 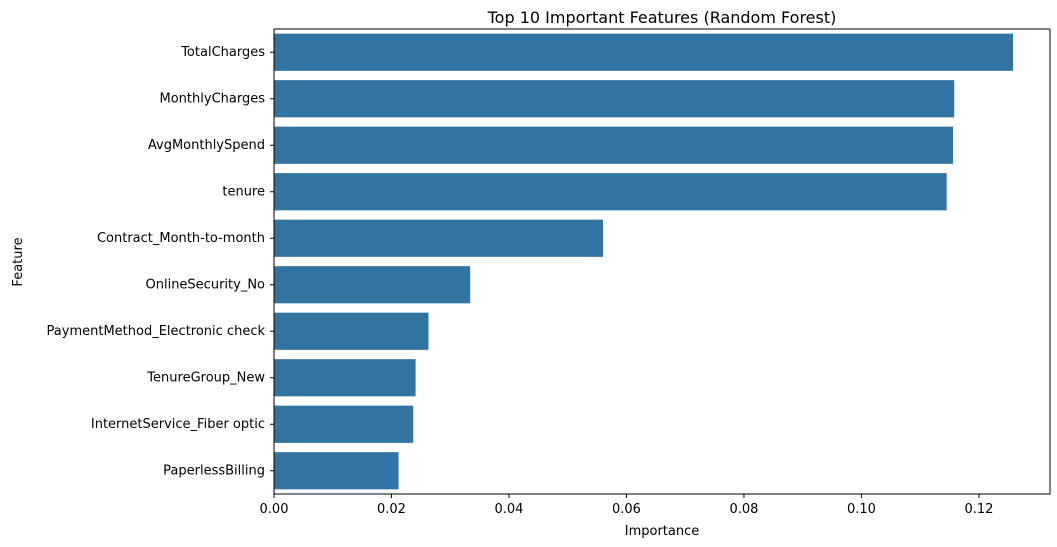 I want to click on x-axis-label: Importance, so click(x=662, y=531).